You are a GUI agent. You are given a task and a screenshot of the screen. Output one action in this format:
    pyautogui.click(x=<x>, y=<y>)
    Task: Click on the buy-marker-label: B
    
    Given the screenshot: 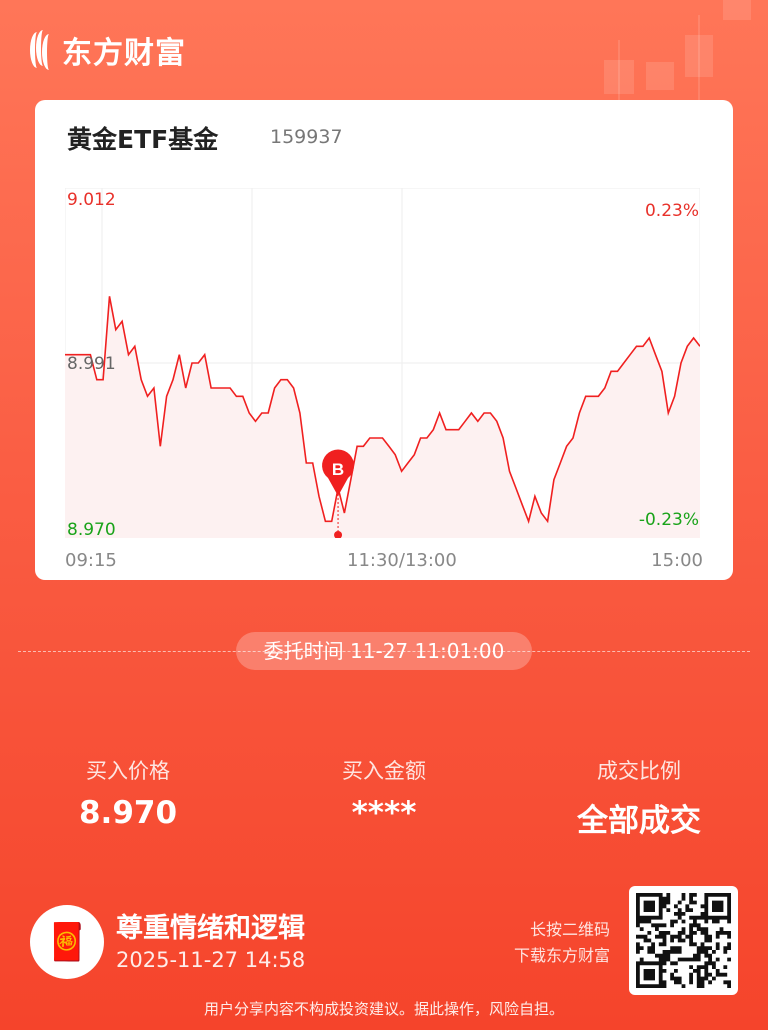 What is the action you would take?
    pyautogui.click(x=338, y=469)
    